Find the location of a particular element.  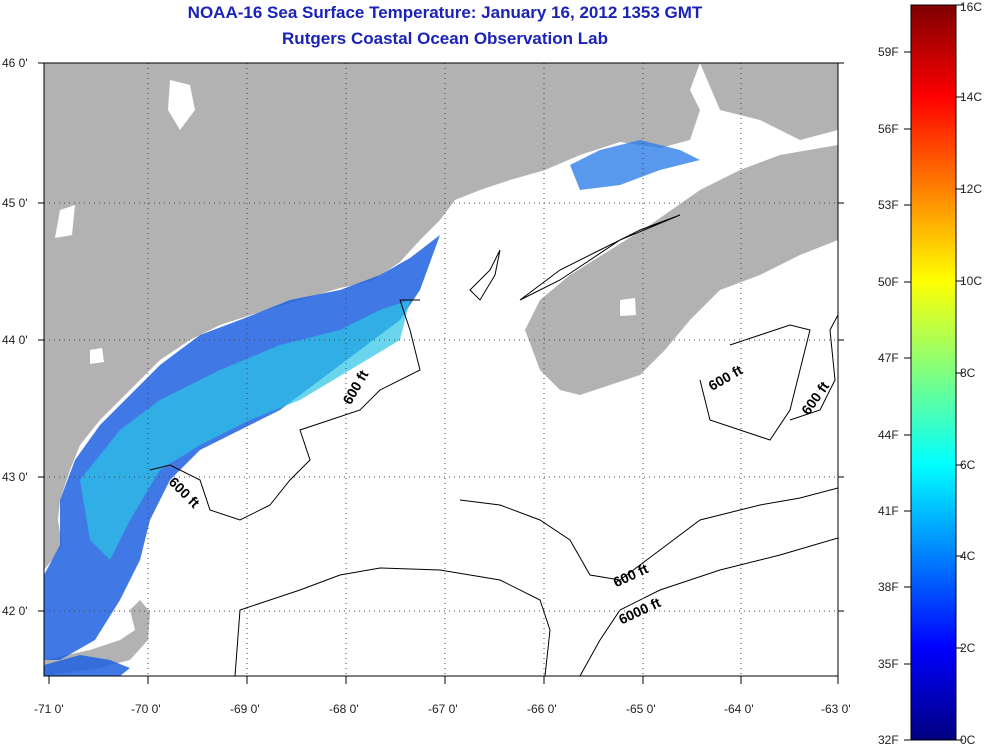

colorbar-fahrenheit-label: 35F is located at coordinates (888, 664).